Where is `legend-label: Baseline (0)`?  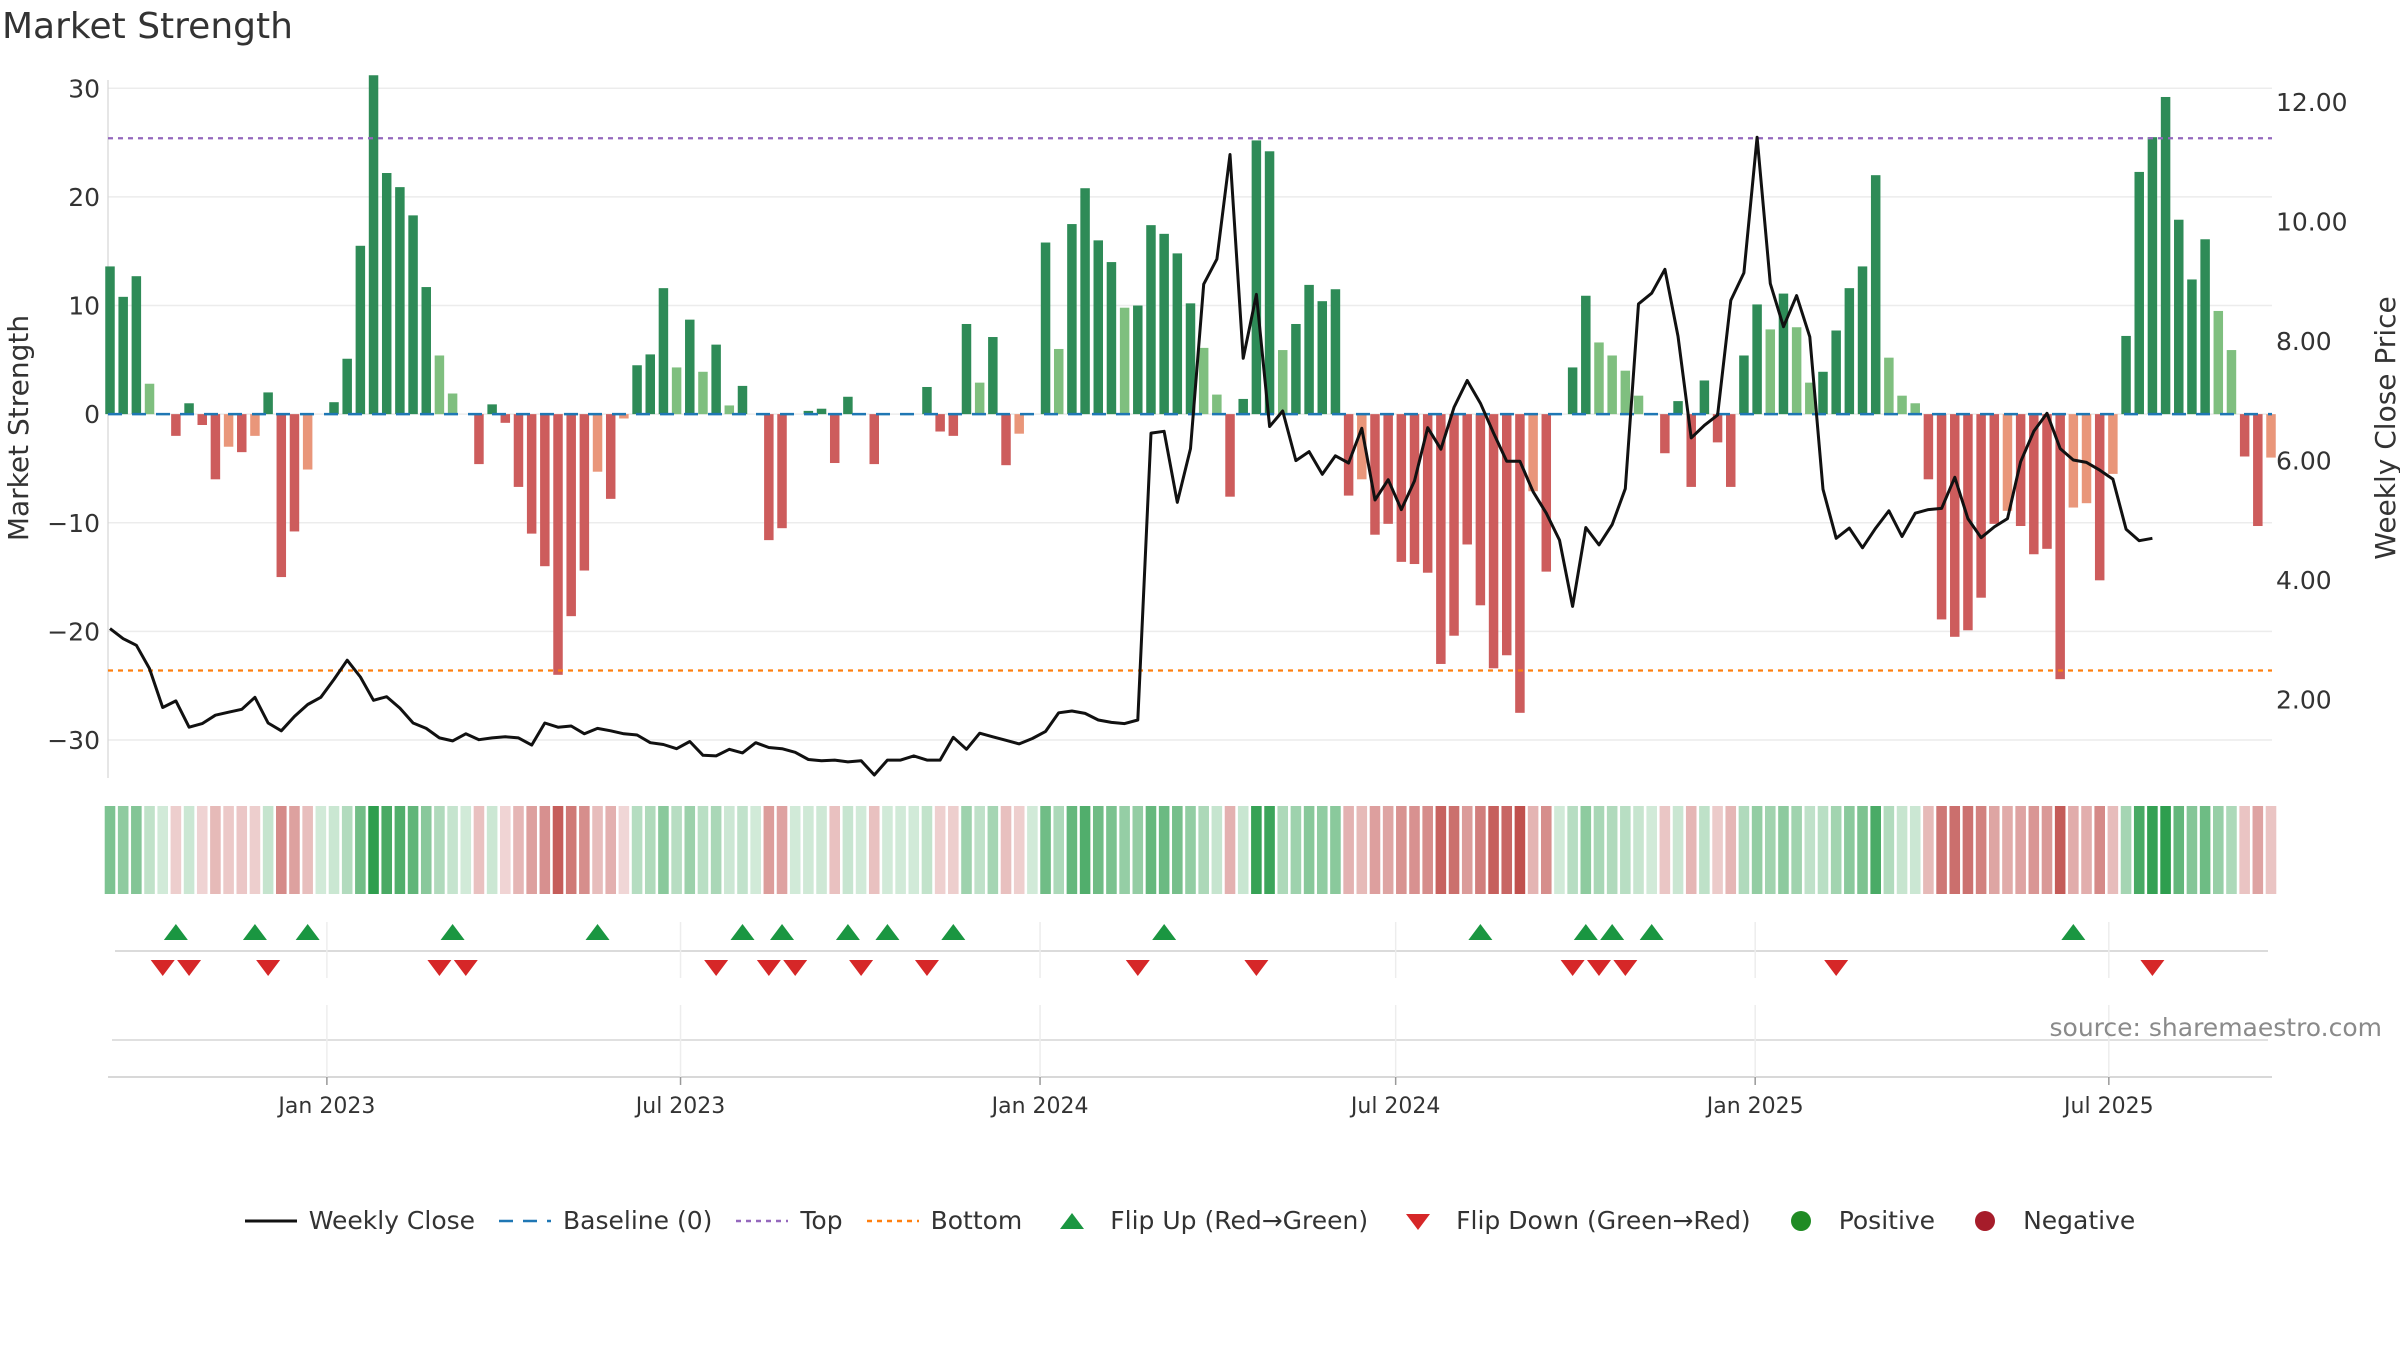 legend-label: Baseline (0) is located at coordinates (638, 1220).